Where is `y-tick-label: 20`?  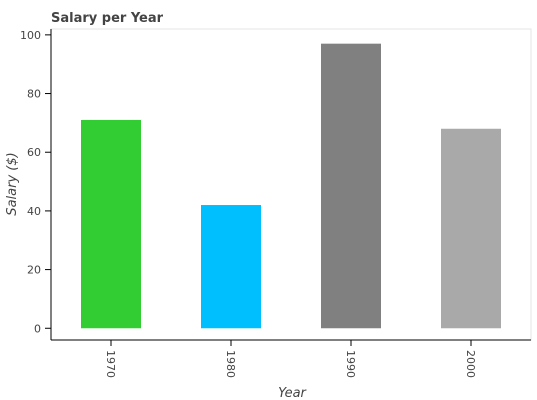
y-tick-label: 20 is located at coordinates (34, 270).